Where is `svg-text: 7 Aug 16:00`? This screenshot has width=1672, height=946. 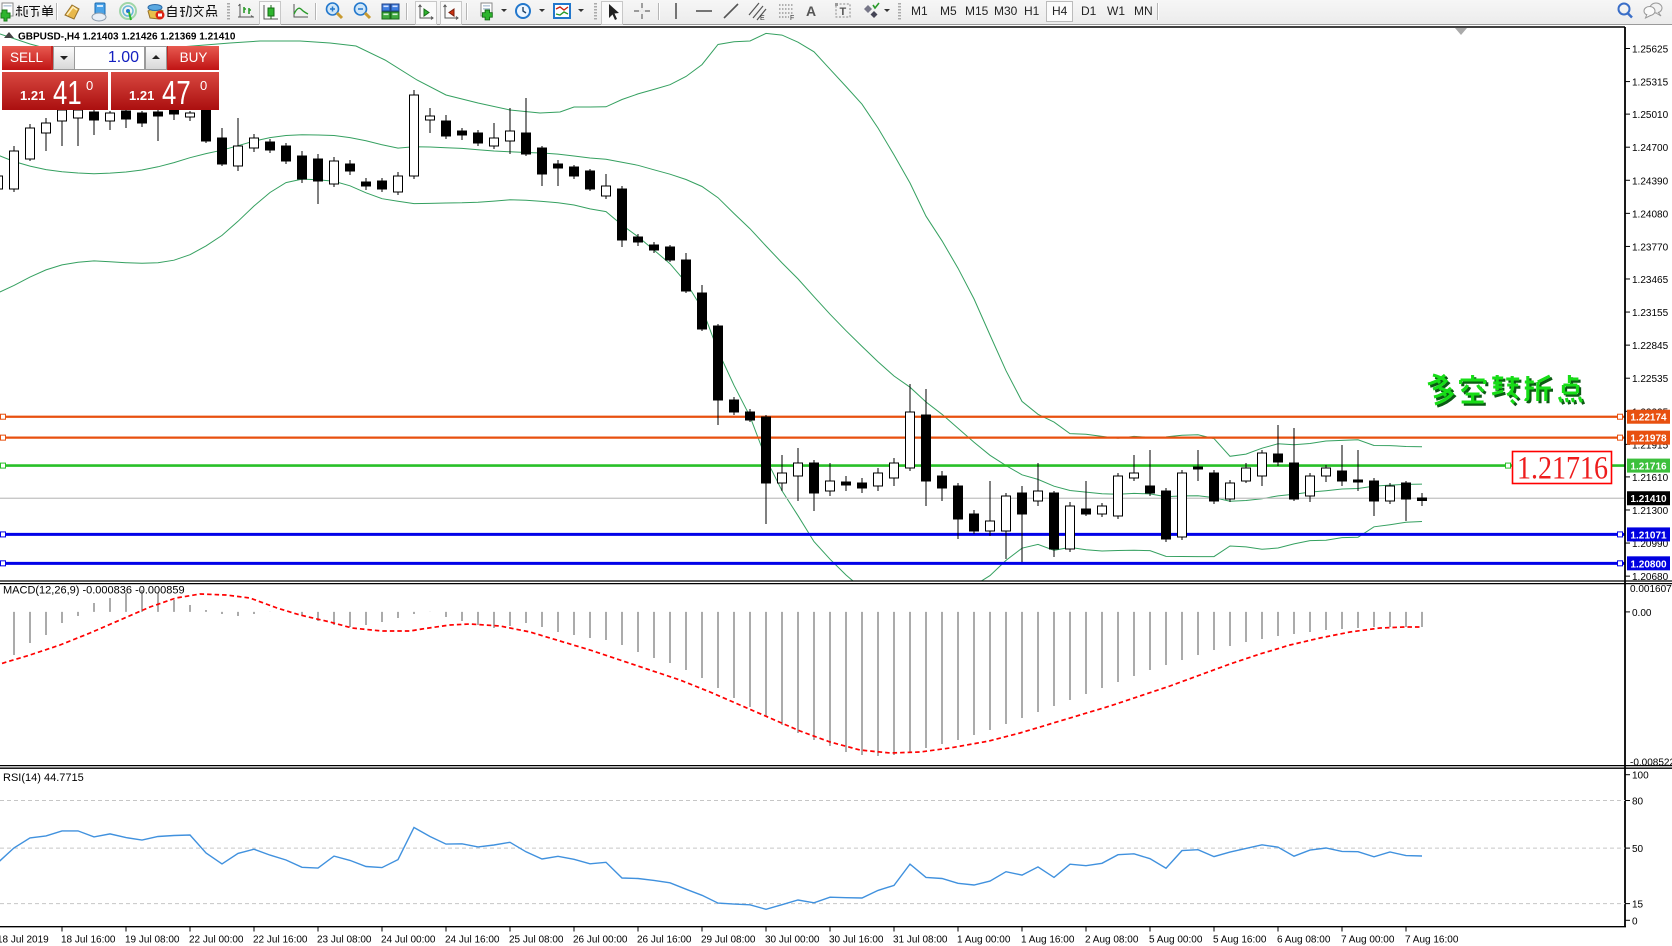 svg-text: 7 Aug 16:00 is located at coordinates (1432, 940).